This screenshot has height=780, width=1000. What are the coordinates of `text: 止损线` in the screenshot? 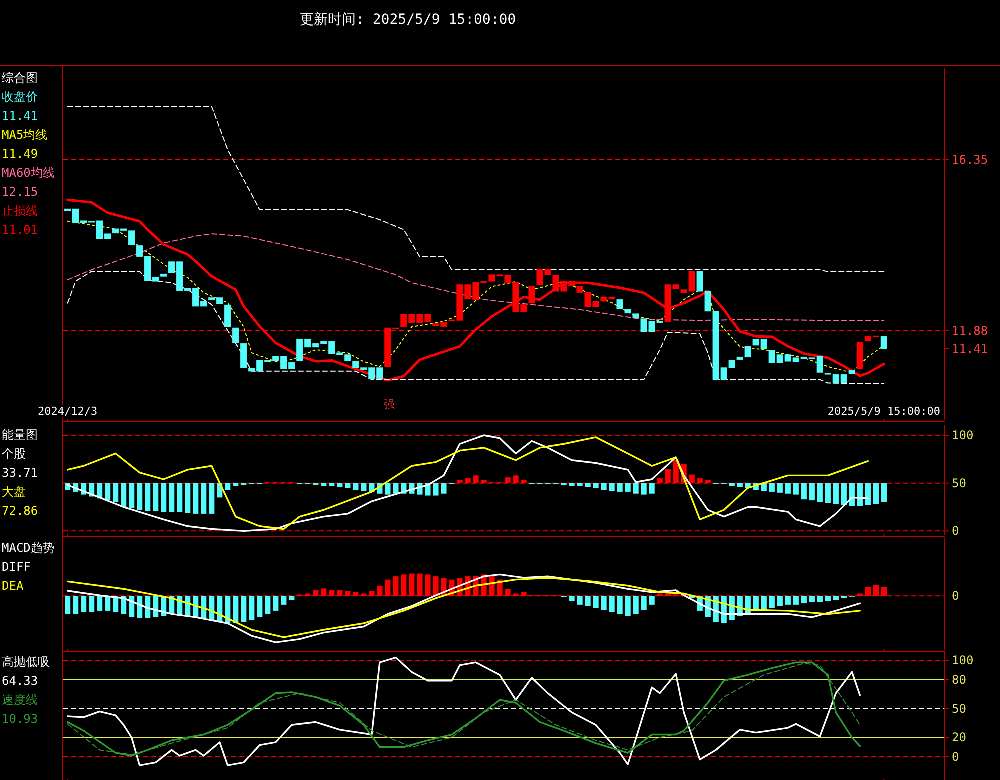 It's located at (20, 211).